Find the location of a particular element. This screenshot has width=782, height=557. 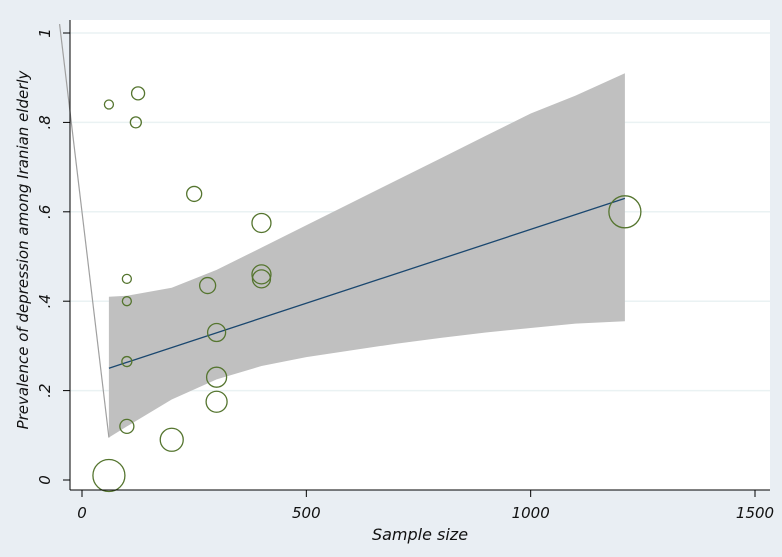

x-tick-label-1: 500 is located at coordinates (306, 513).